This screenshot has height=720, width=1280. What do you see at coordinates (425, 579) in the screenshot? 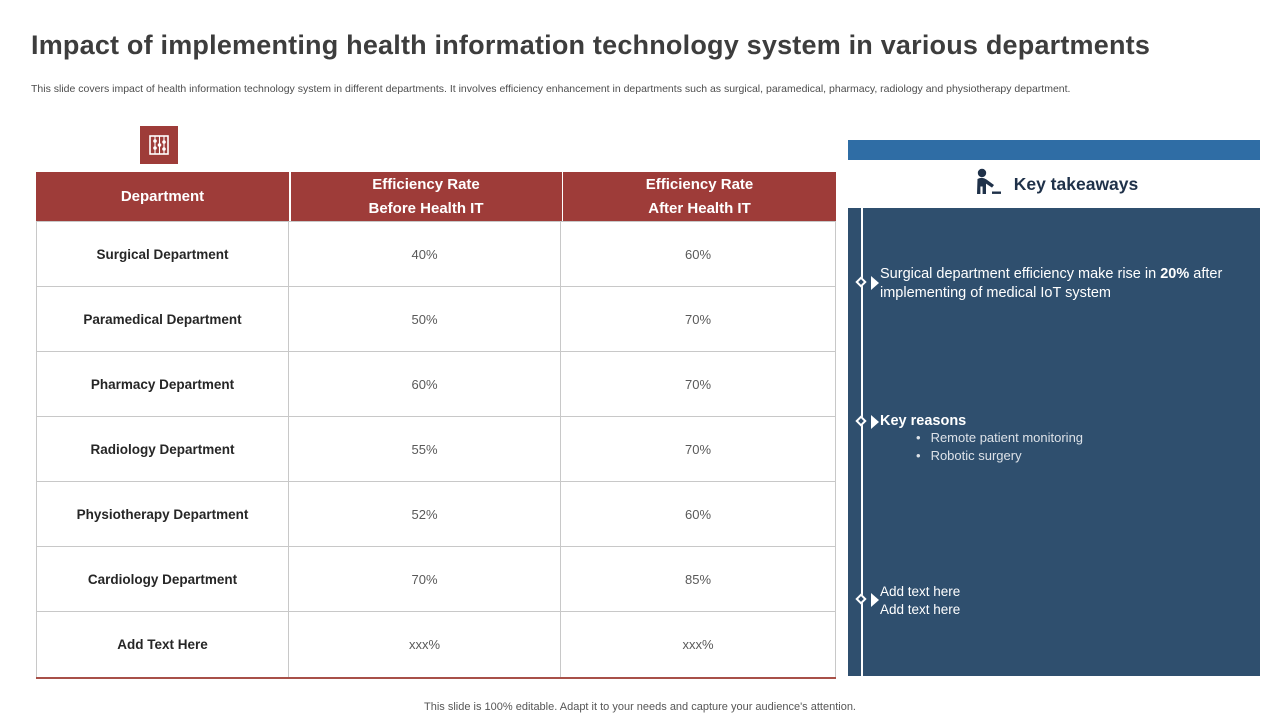
I see `cell-before: 70%` at bounding box center [425, 579].